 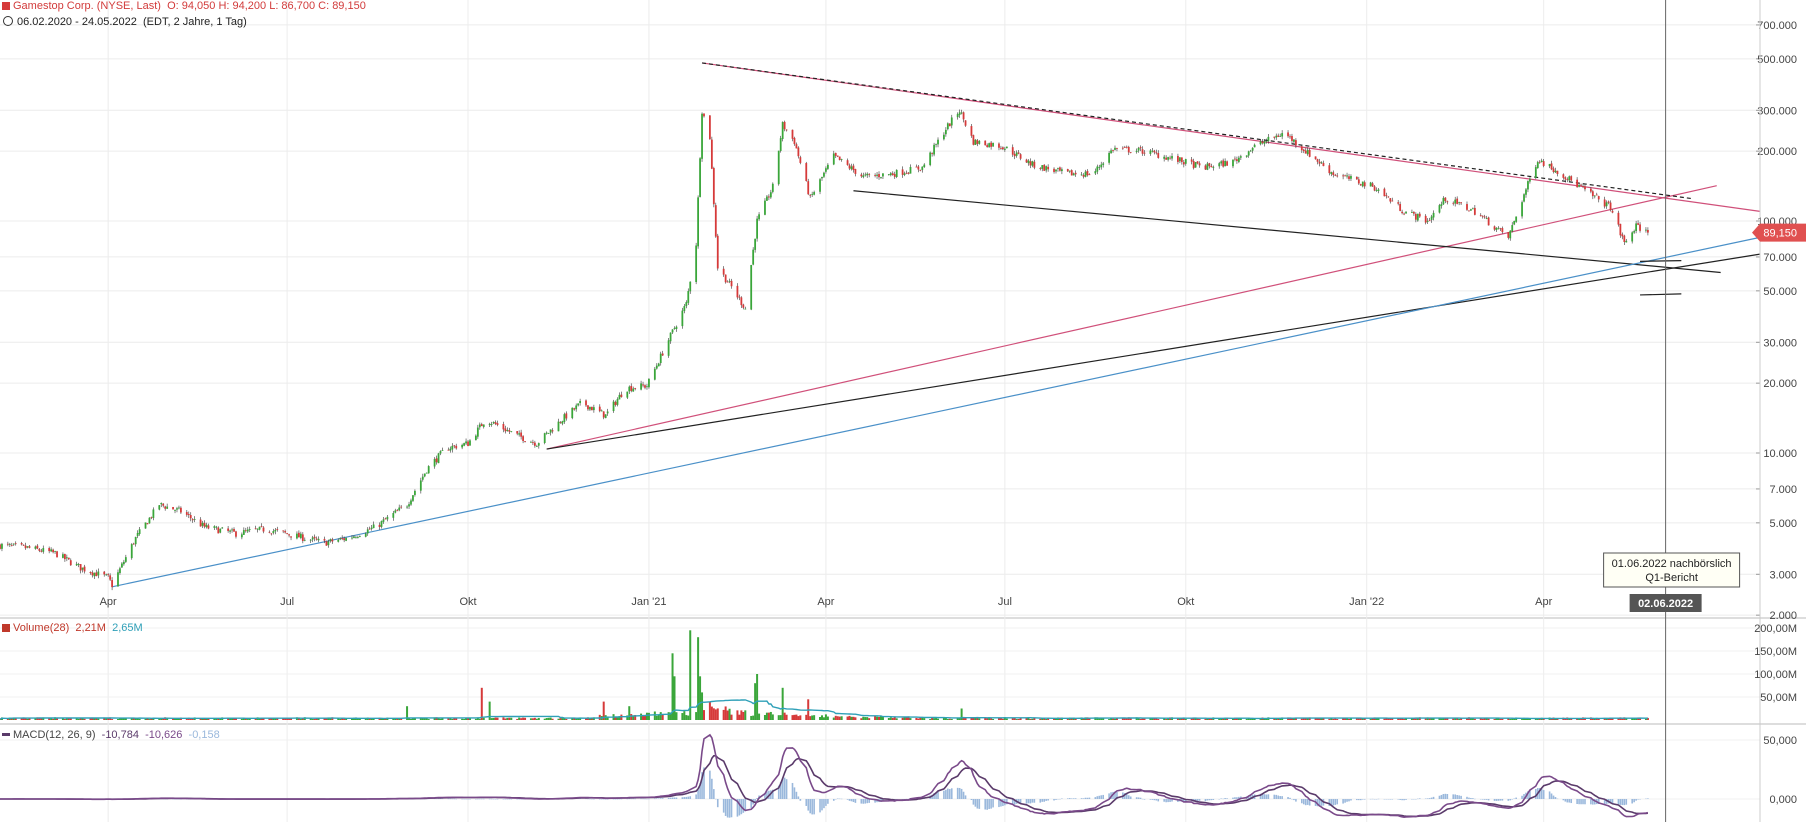 I want to click on volume-tick-label: 50,00M, so click(x=1778, y=698).